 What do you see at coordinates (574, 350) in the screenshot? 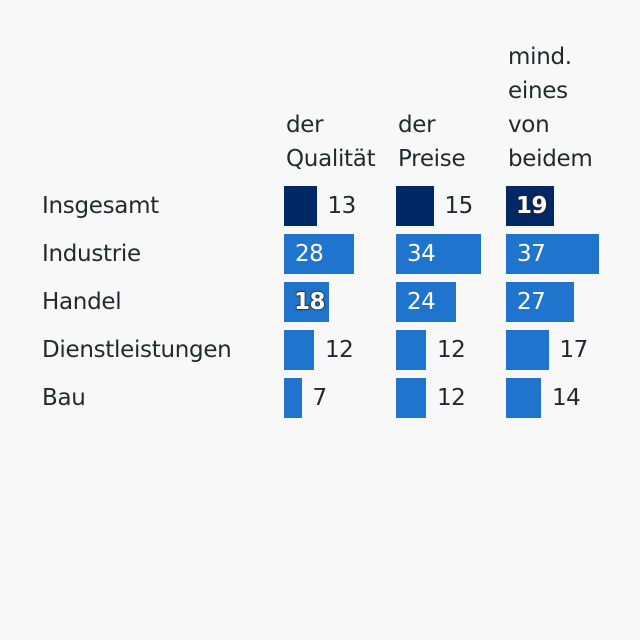
I see `value-label: 17` at bounding box center [574, 350].